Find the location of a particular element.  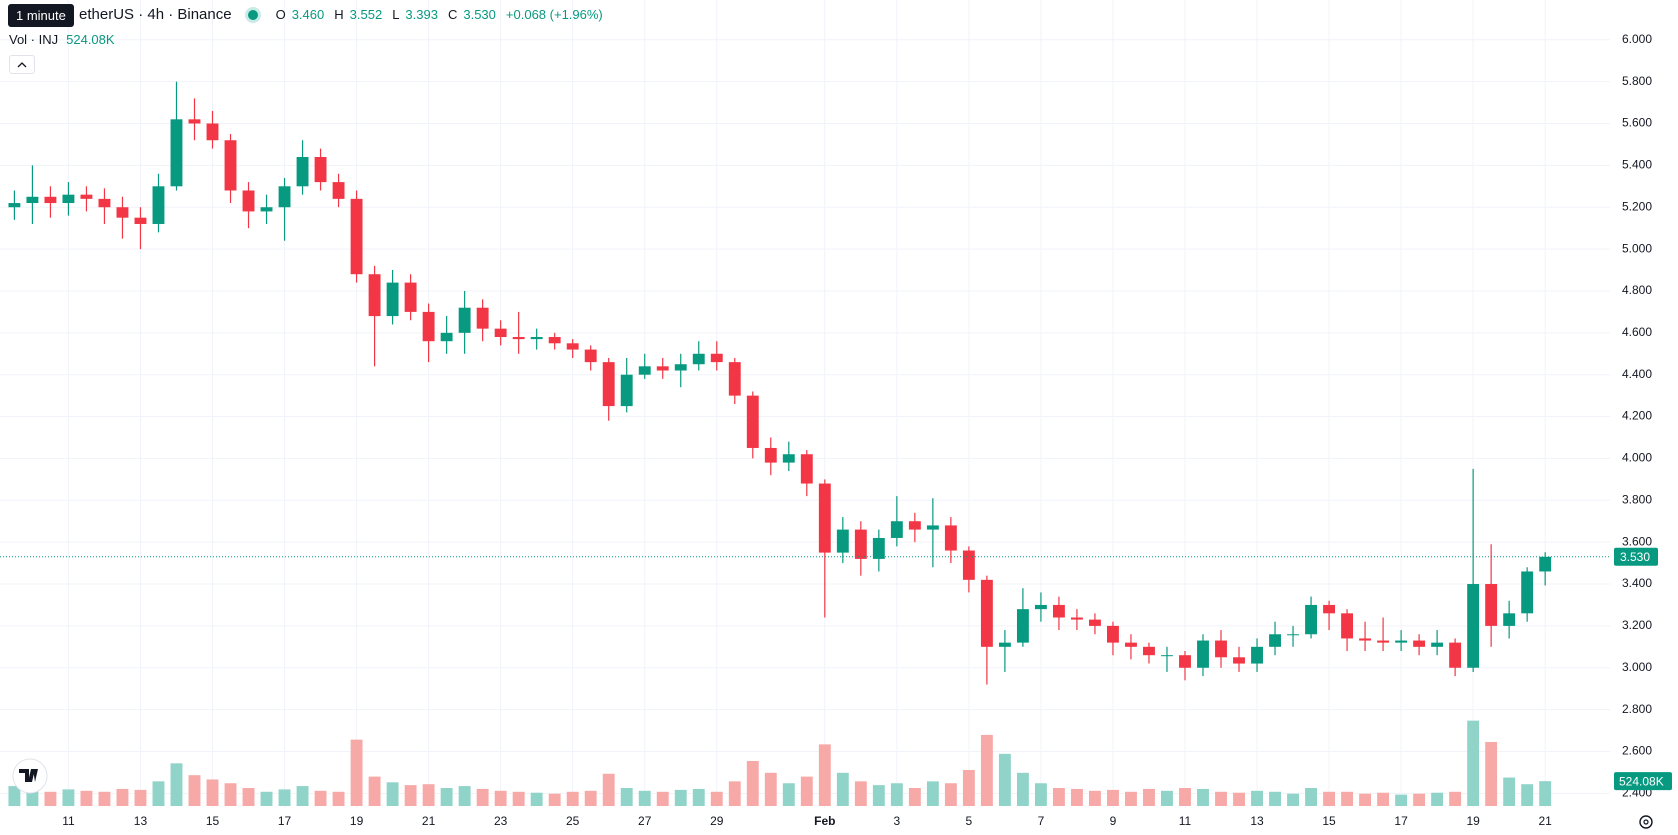

high-label: H is located at coordinates (339, 14).